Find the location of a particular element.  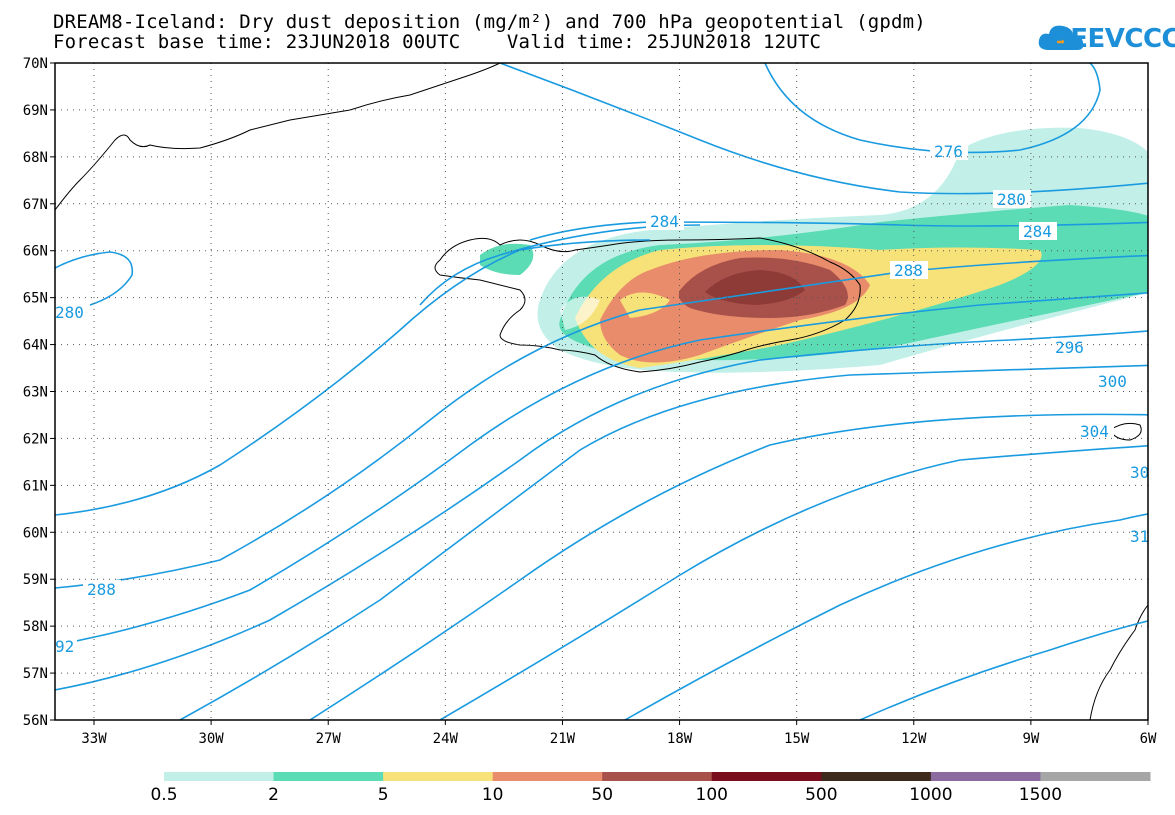

lon-label: 24W is located at coordinates (446, 739).